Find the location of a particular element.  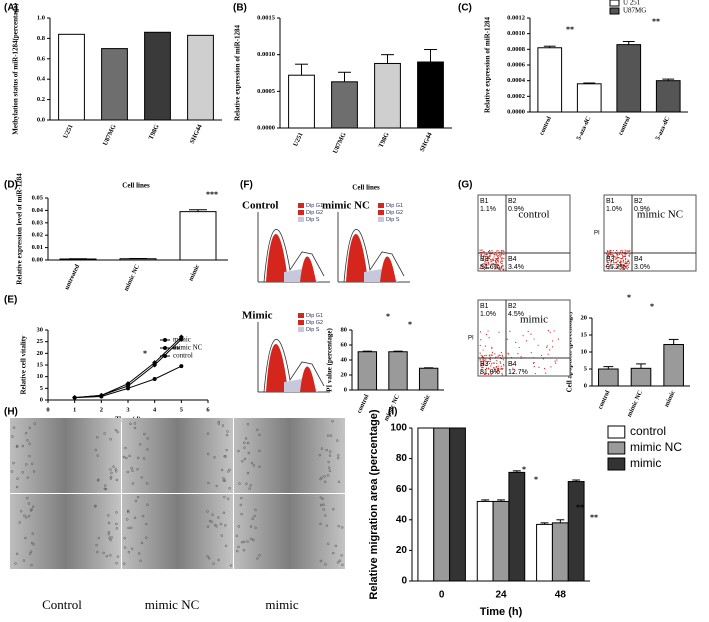

g1-peak is located at coordinates (277, 257).